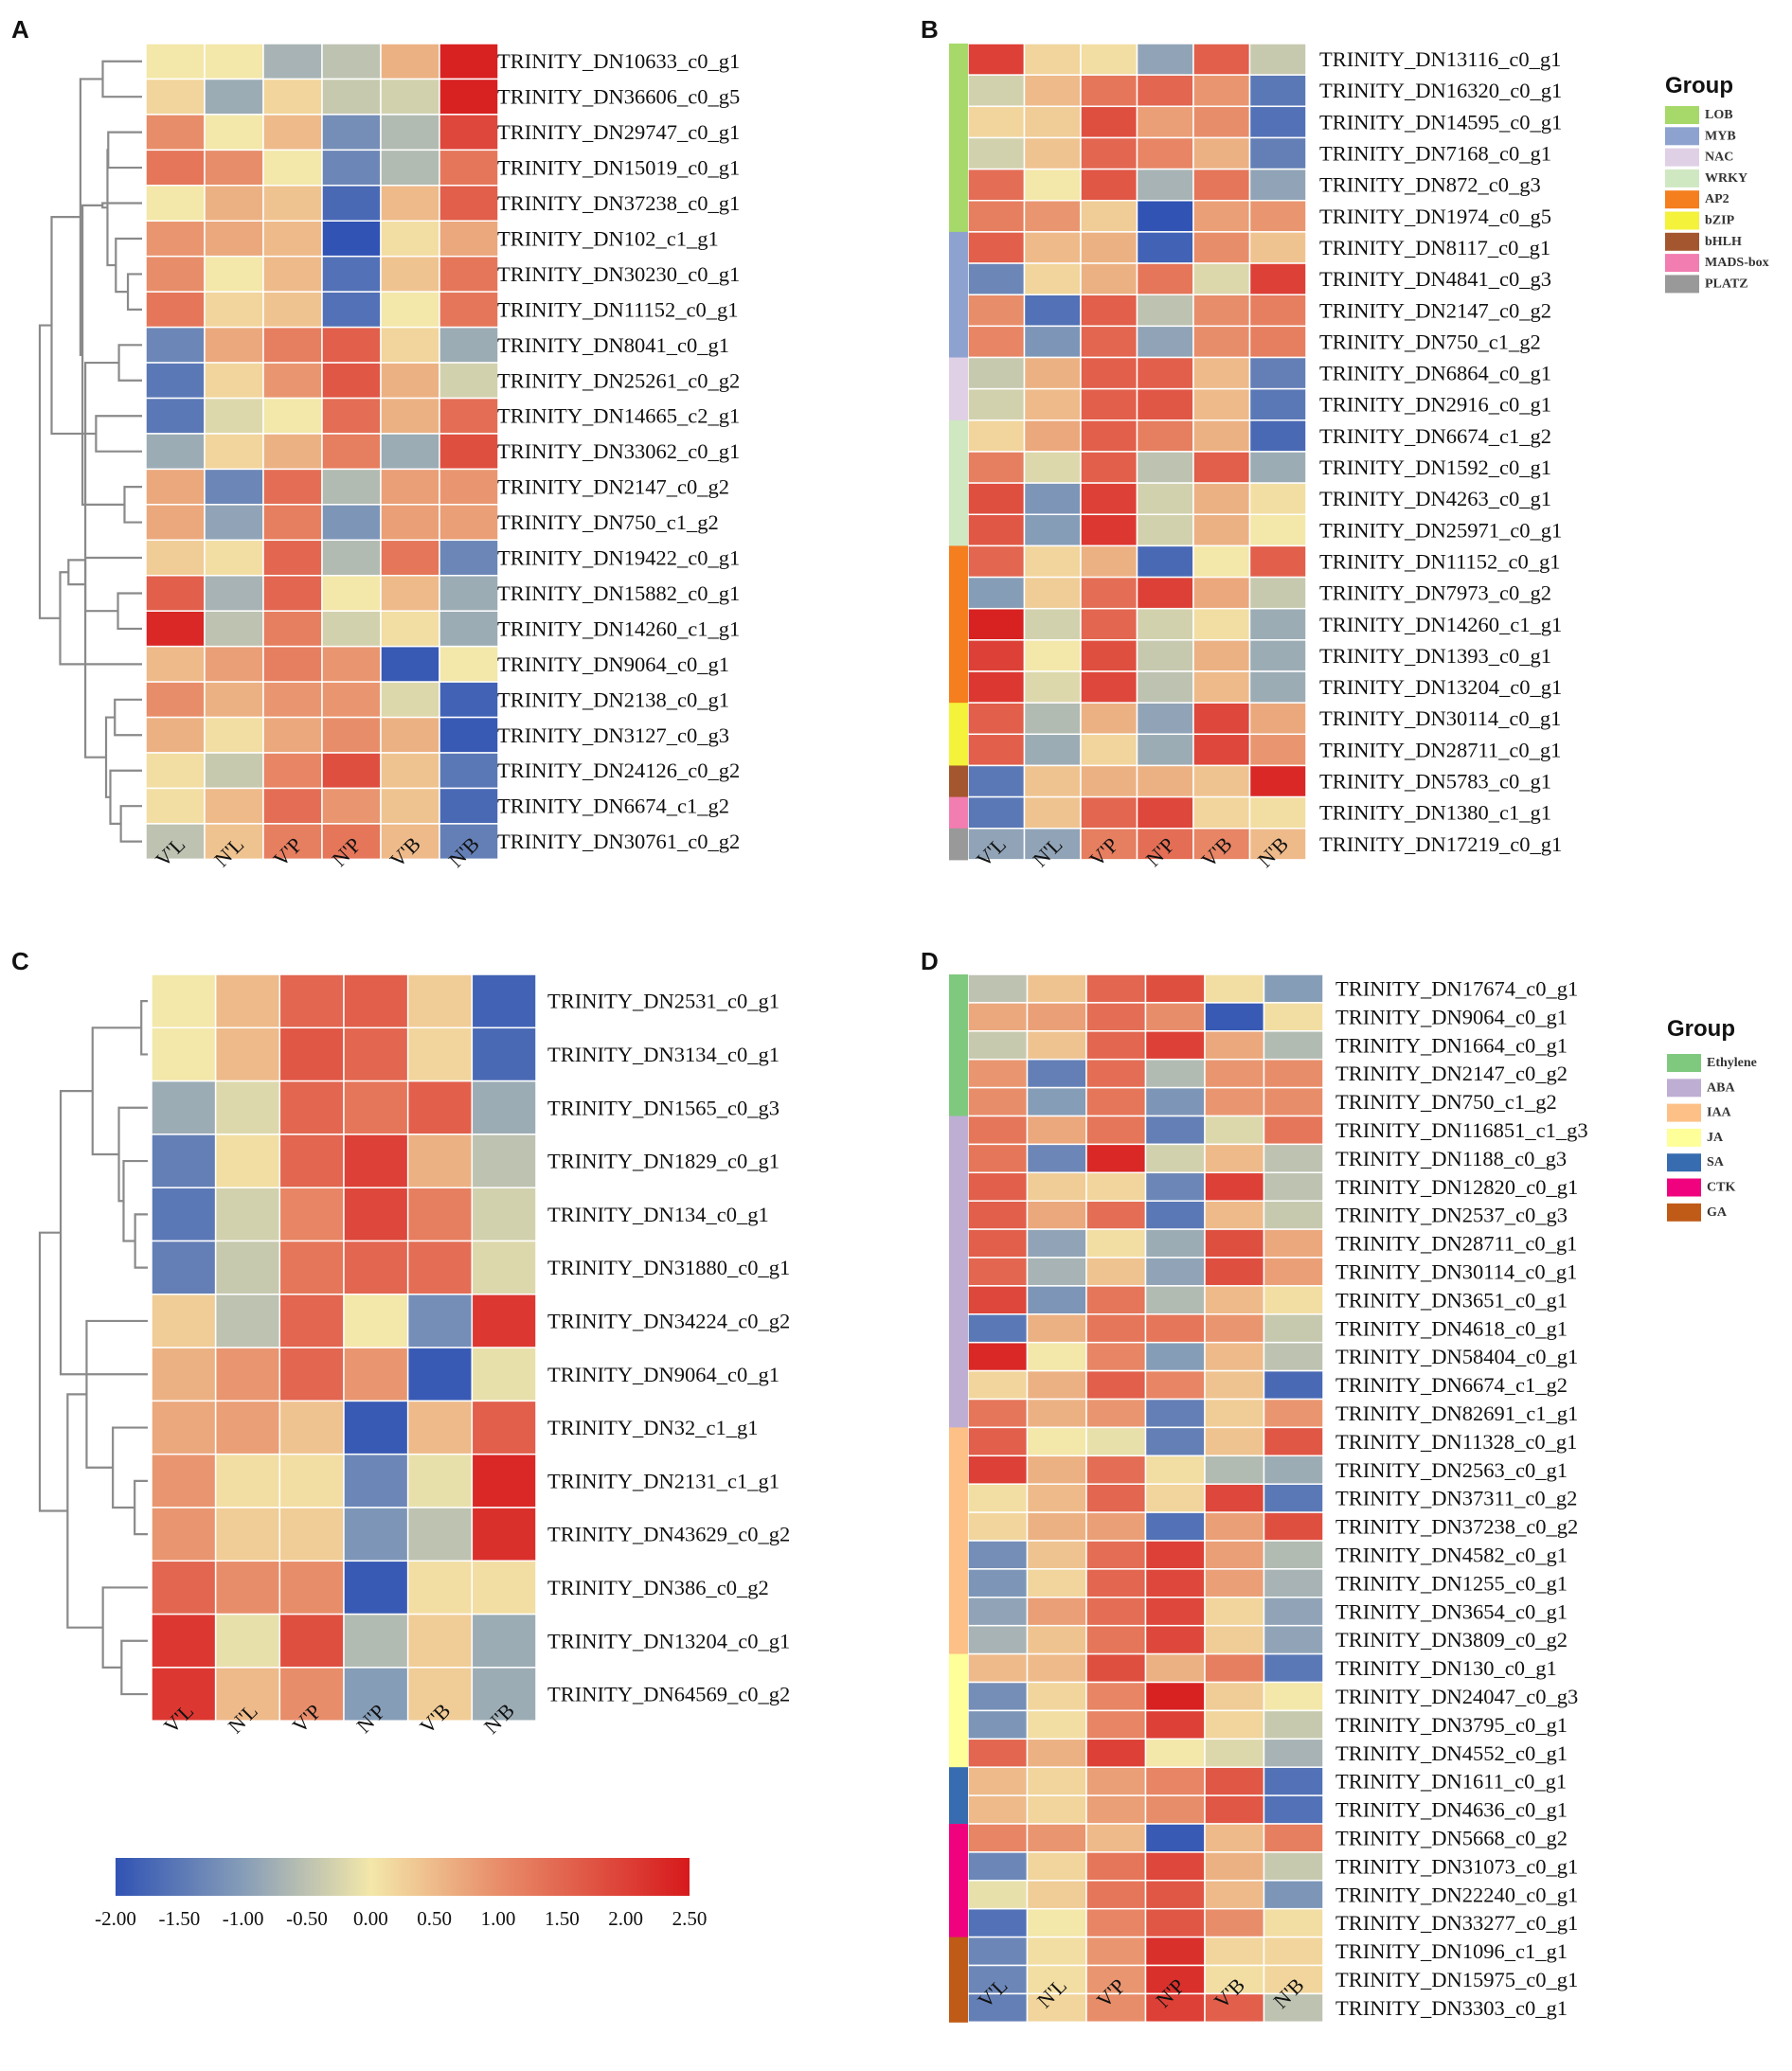  What do you see at coordinates (1721, 1088) in the screenshot?
I see `legend-label: ABA` at bounding box center [1721, 1088].